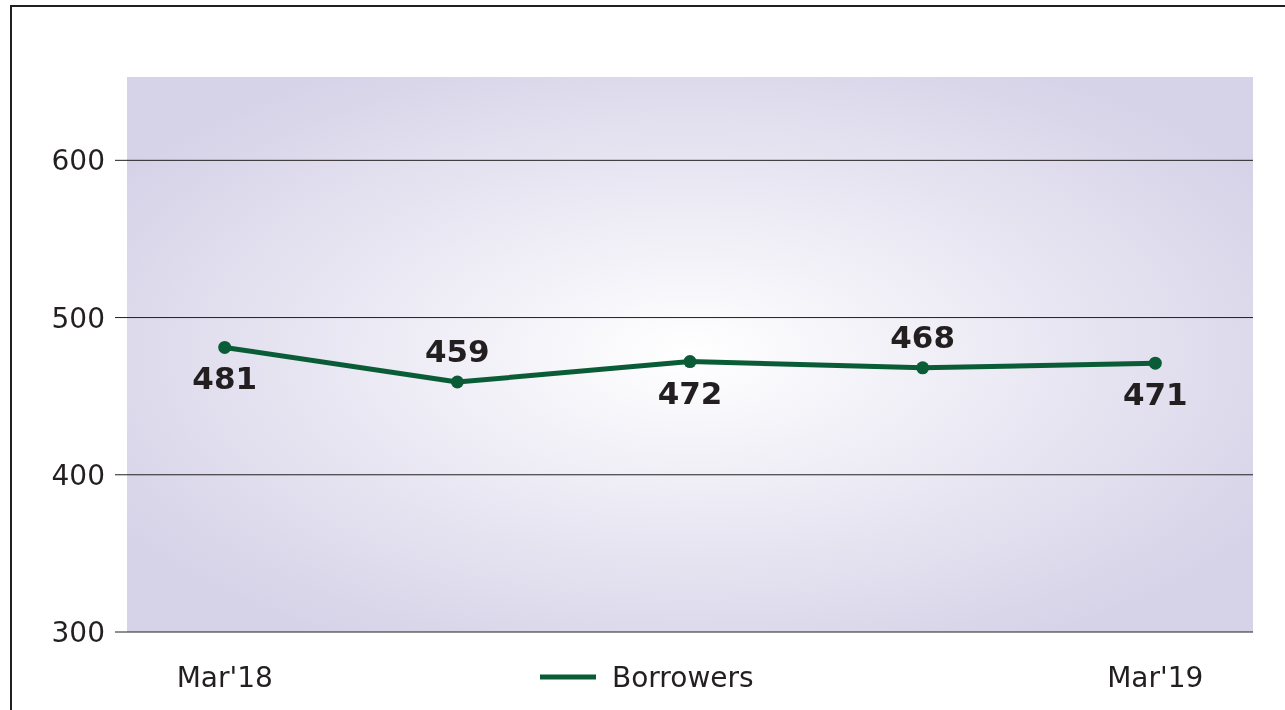 The image size is (1285, 710). I want to click on data-label: 481, so click(225, 378).